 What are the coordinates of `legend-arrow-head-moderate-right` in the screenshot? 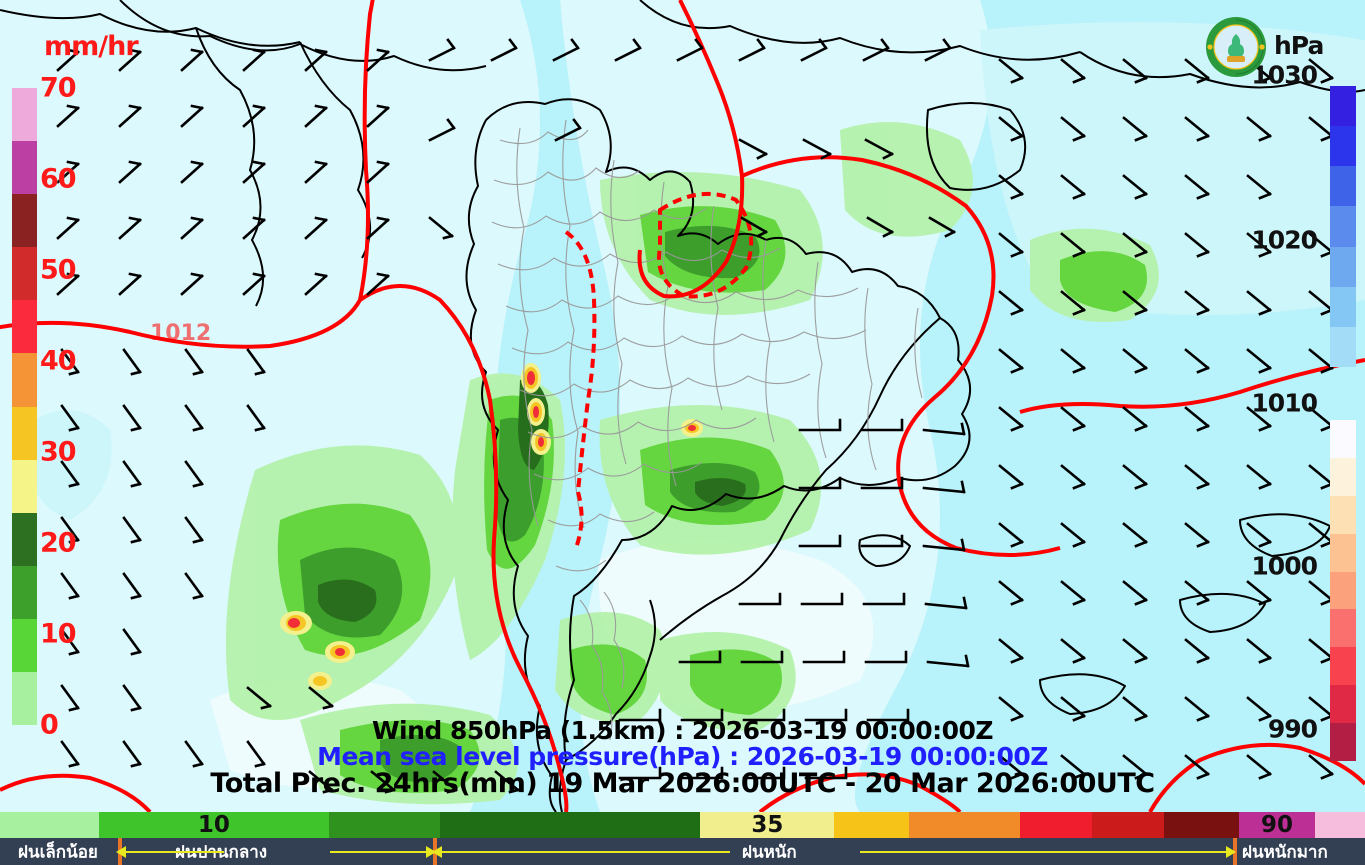 It's located at (431, 851).